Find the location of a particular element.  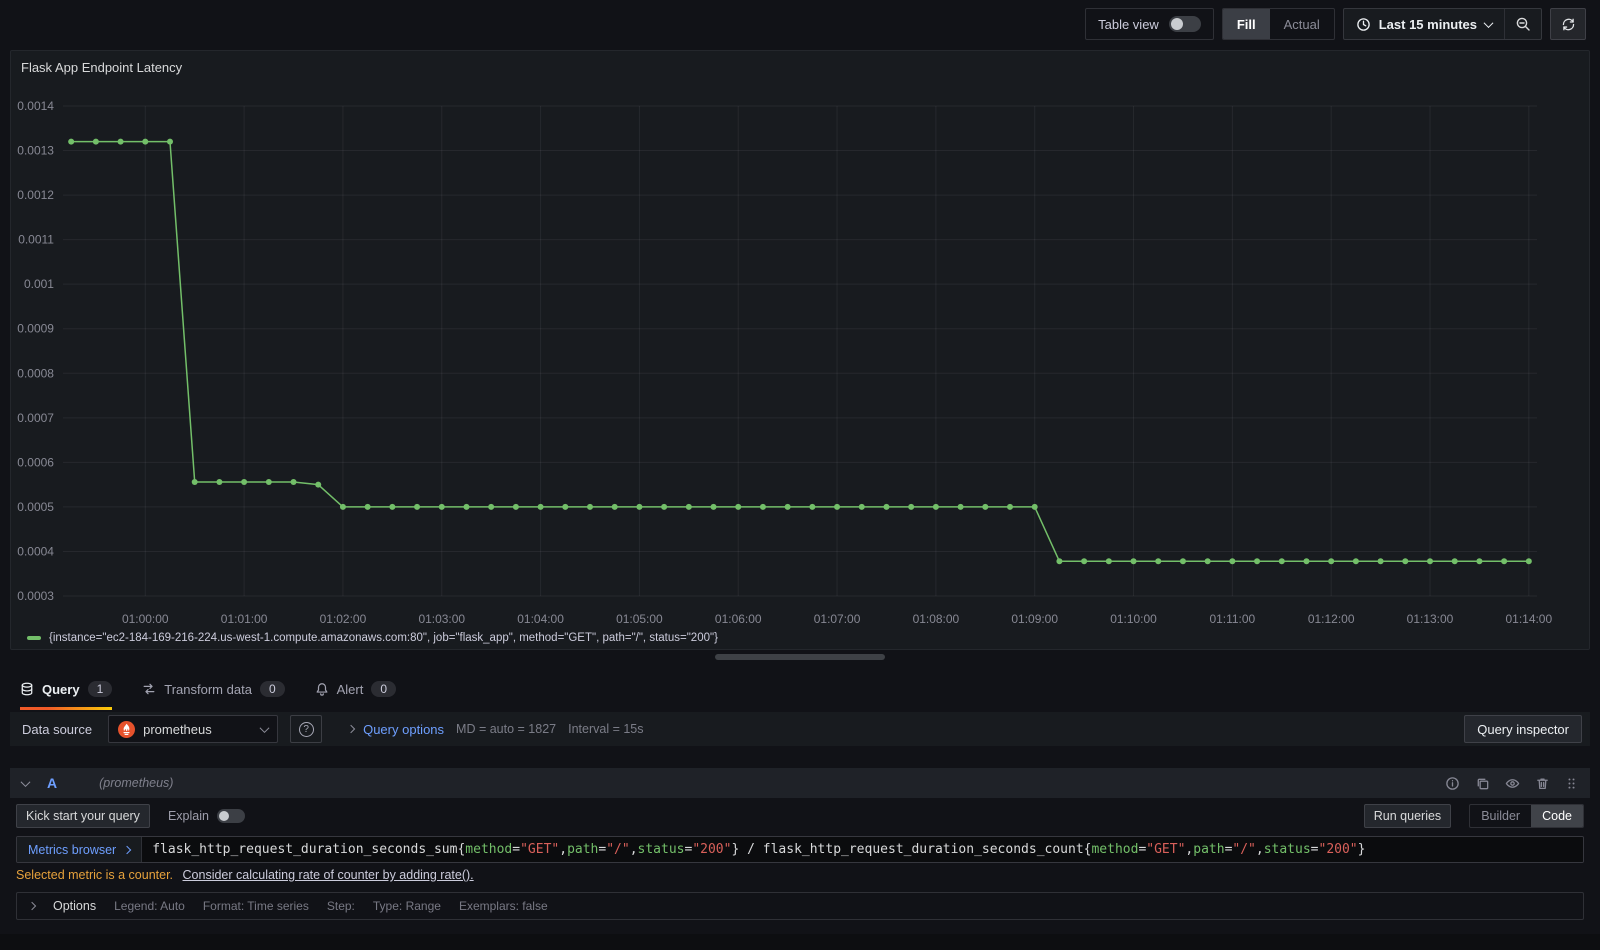

time-picker-group: Last 15 minutes is located at coordinates (1442, 24).